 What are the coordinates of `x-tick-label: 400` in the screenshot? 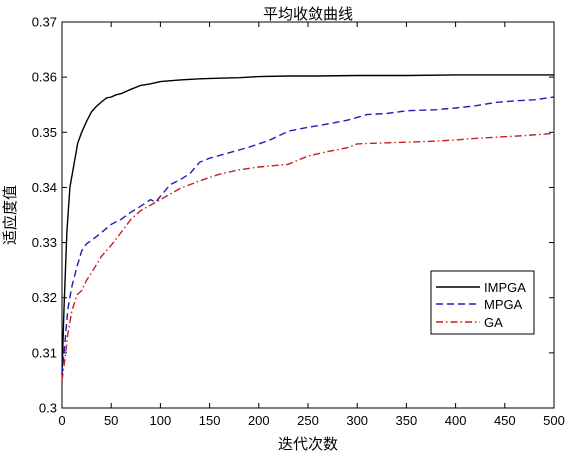 It's located at (456, 420).